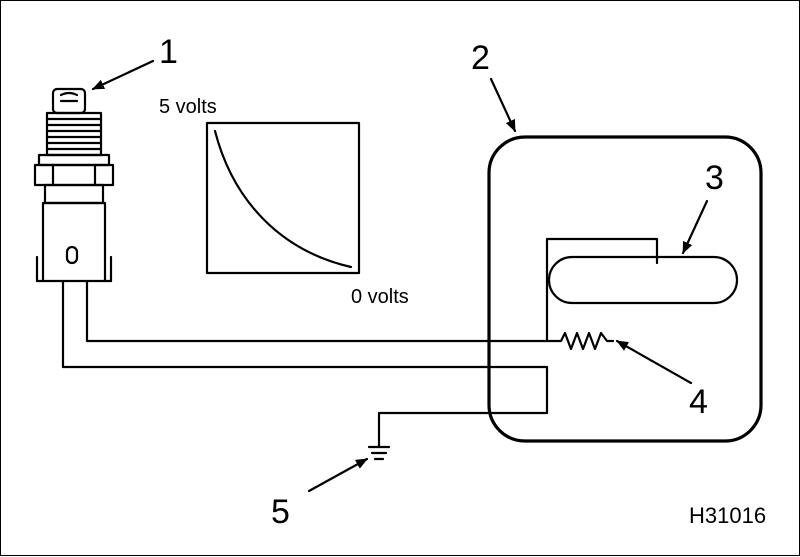 The width and height of the screenshot is (800, 557). I want to click on internal-ground-wire, so click(518, 390).